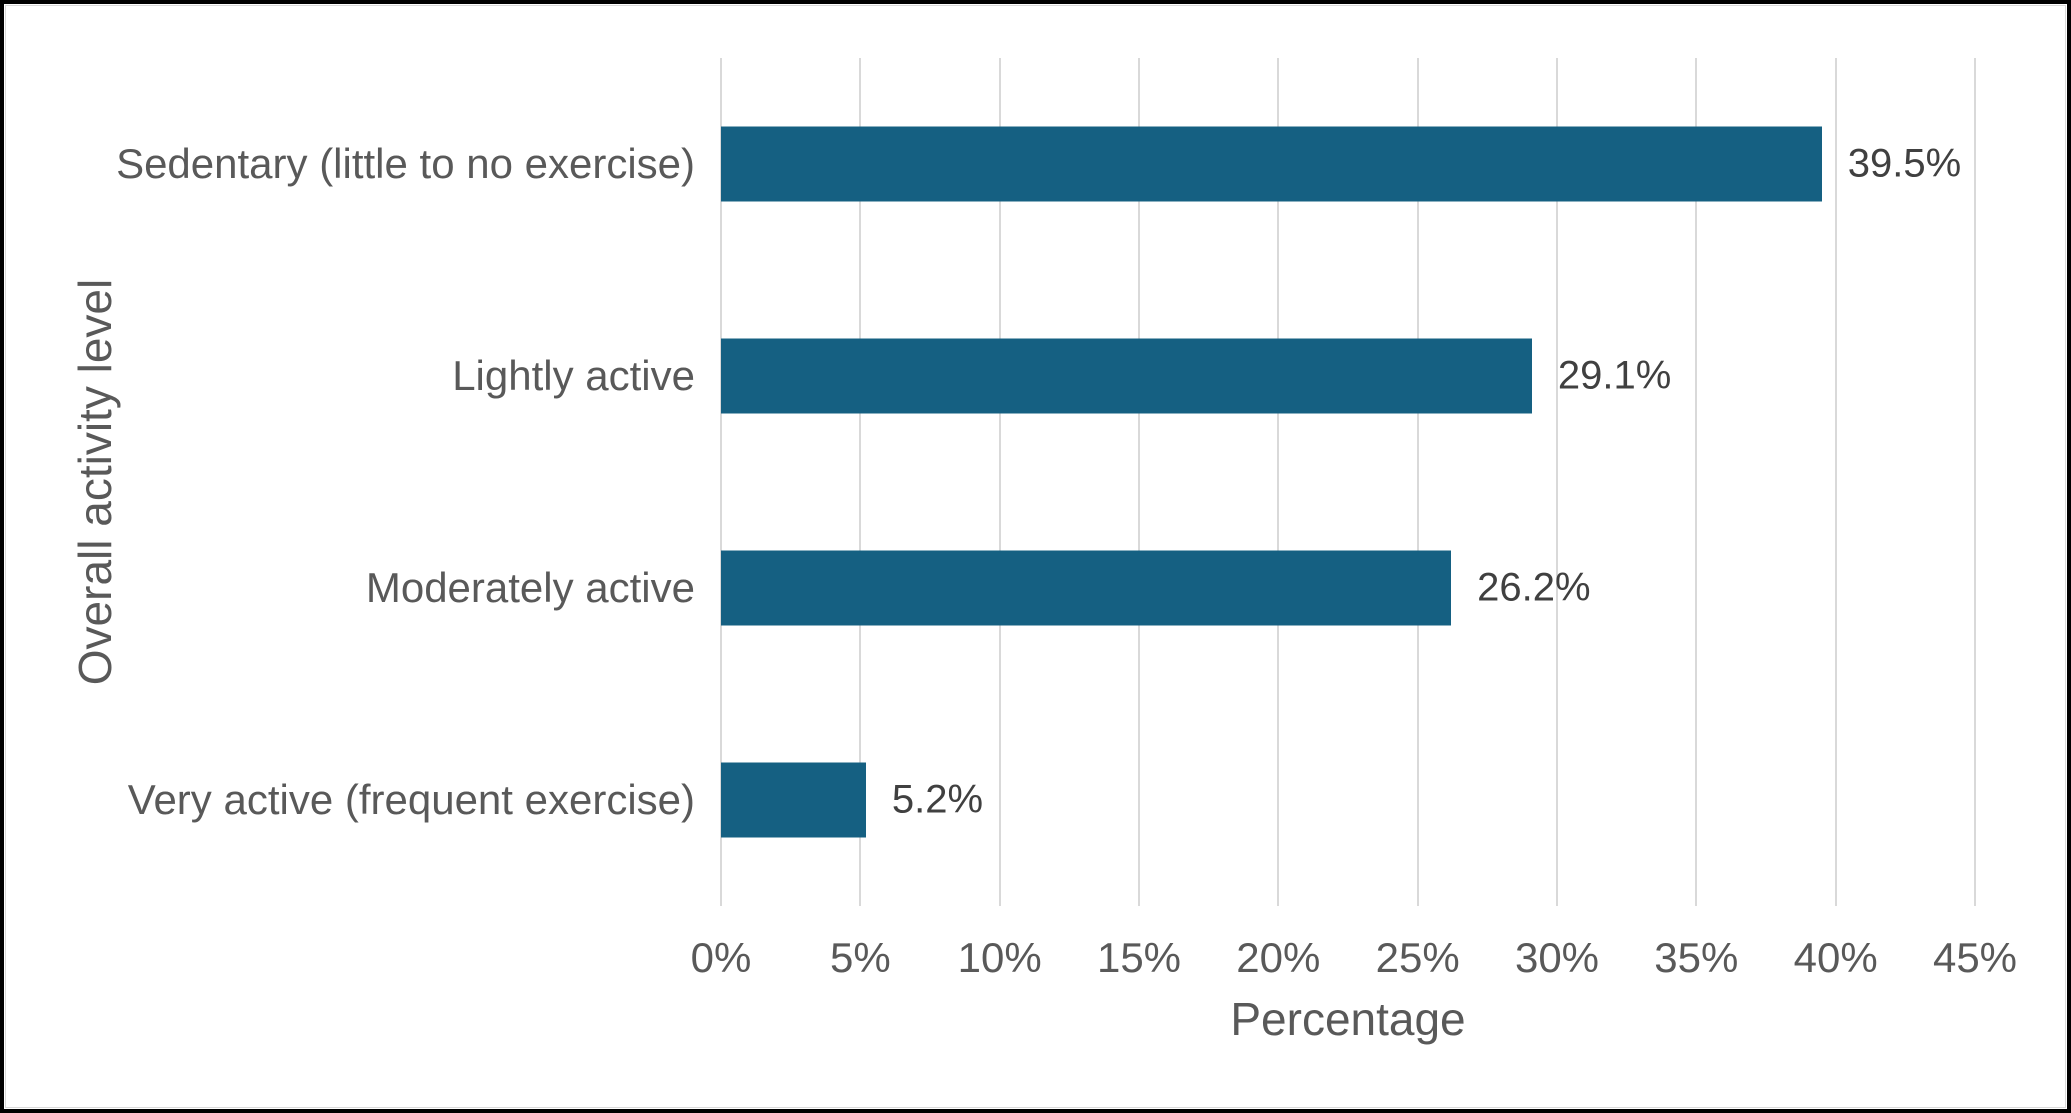 Image resolution: width=2071 pixels, height=1113 pixels. I want to click on data-label: 29.1%, so click(1614, 375).